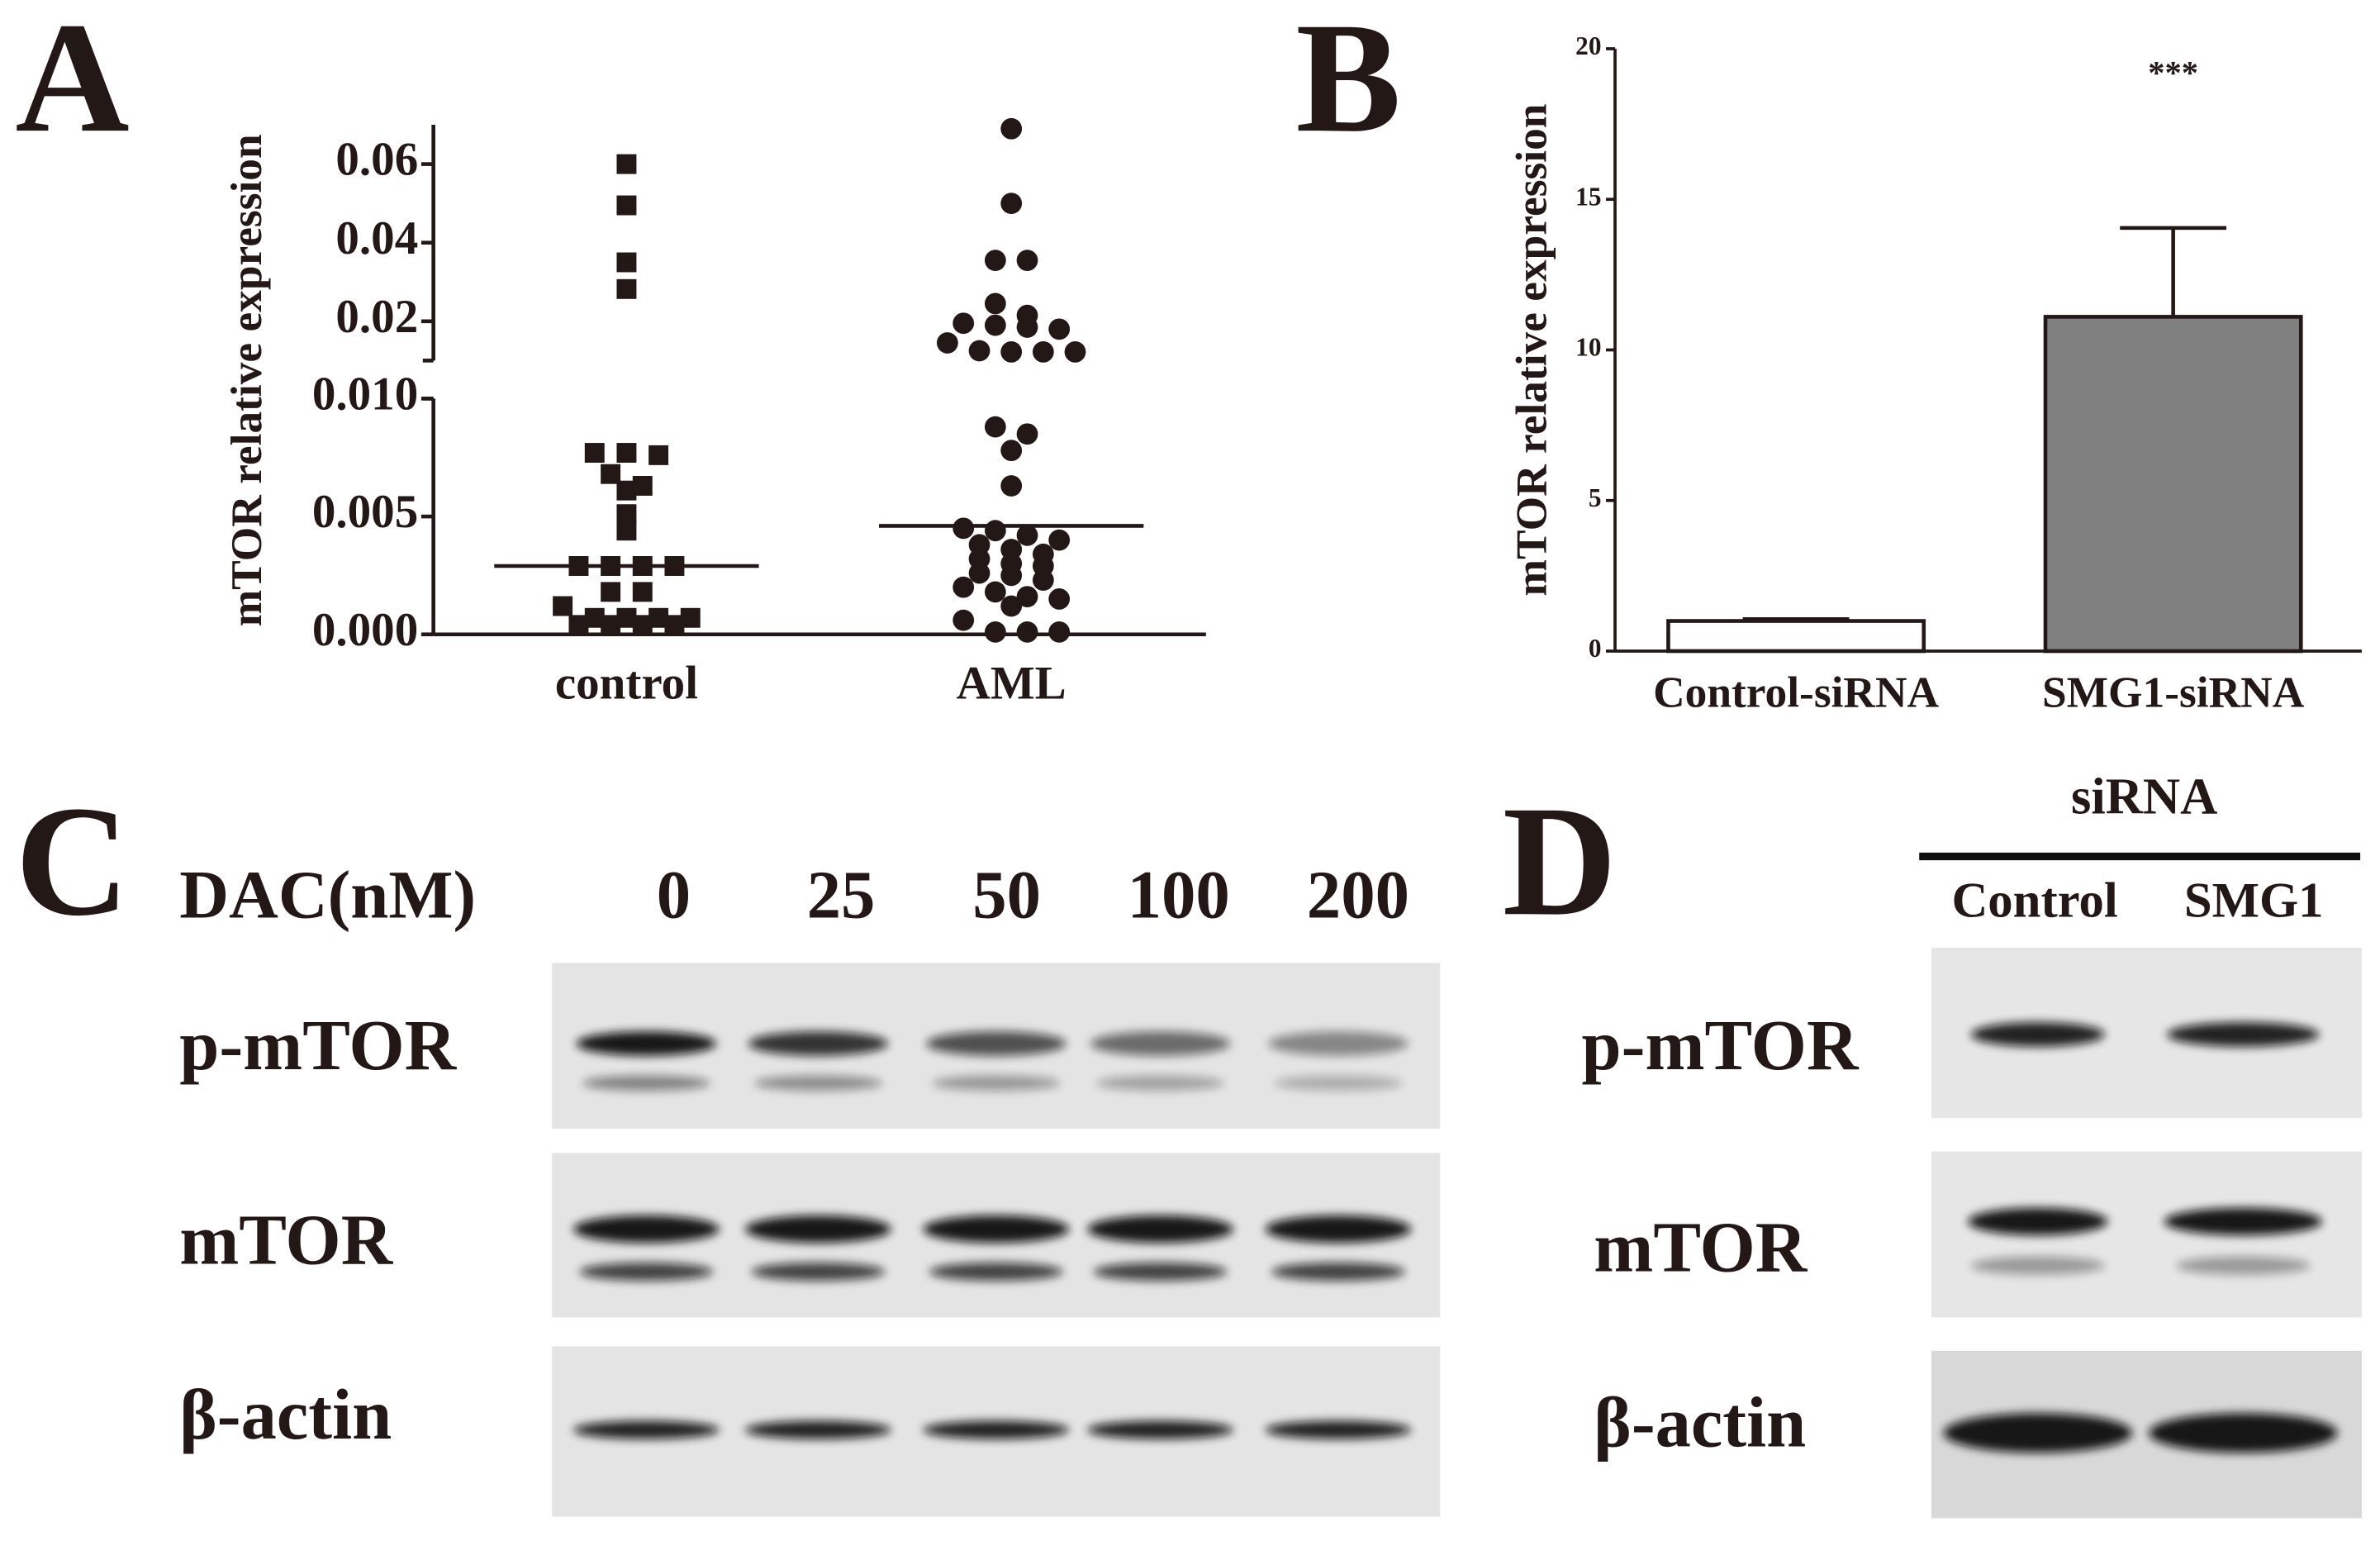 The width and height of the screenshot is (2380, 1541). I want to click on lane-label: Control, so click(2034, 900).